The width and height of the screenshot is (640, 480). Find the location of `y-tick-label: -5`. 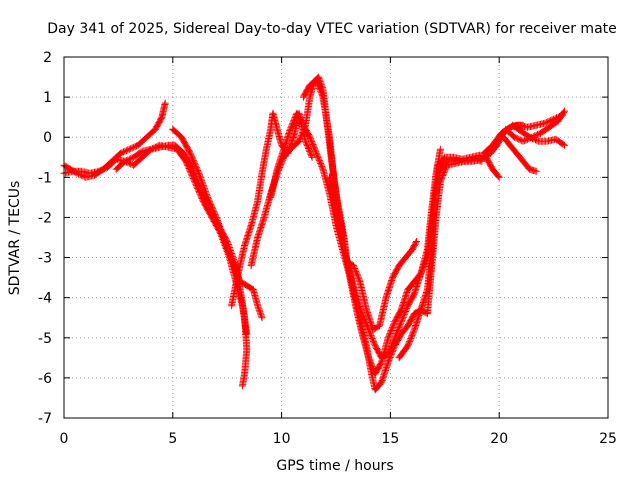

y-tick-label: -5 is located at coordinates (45, 339).